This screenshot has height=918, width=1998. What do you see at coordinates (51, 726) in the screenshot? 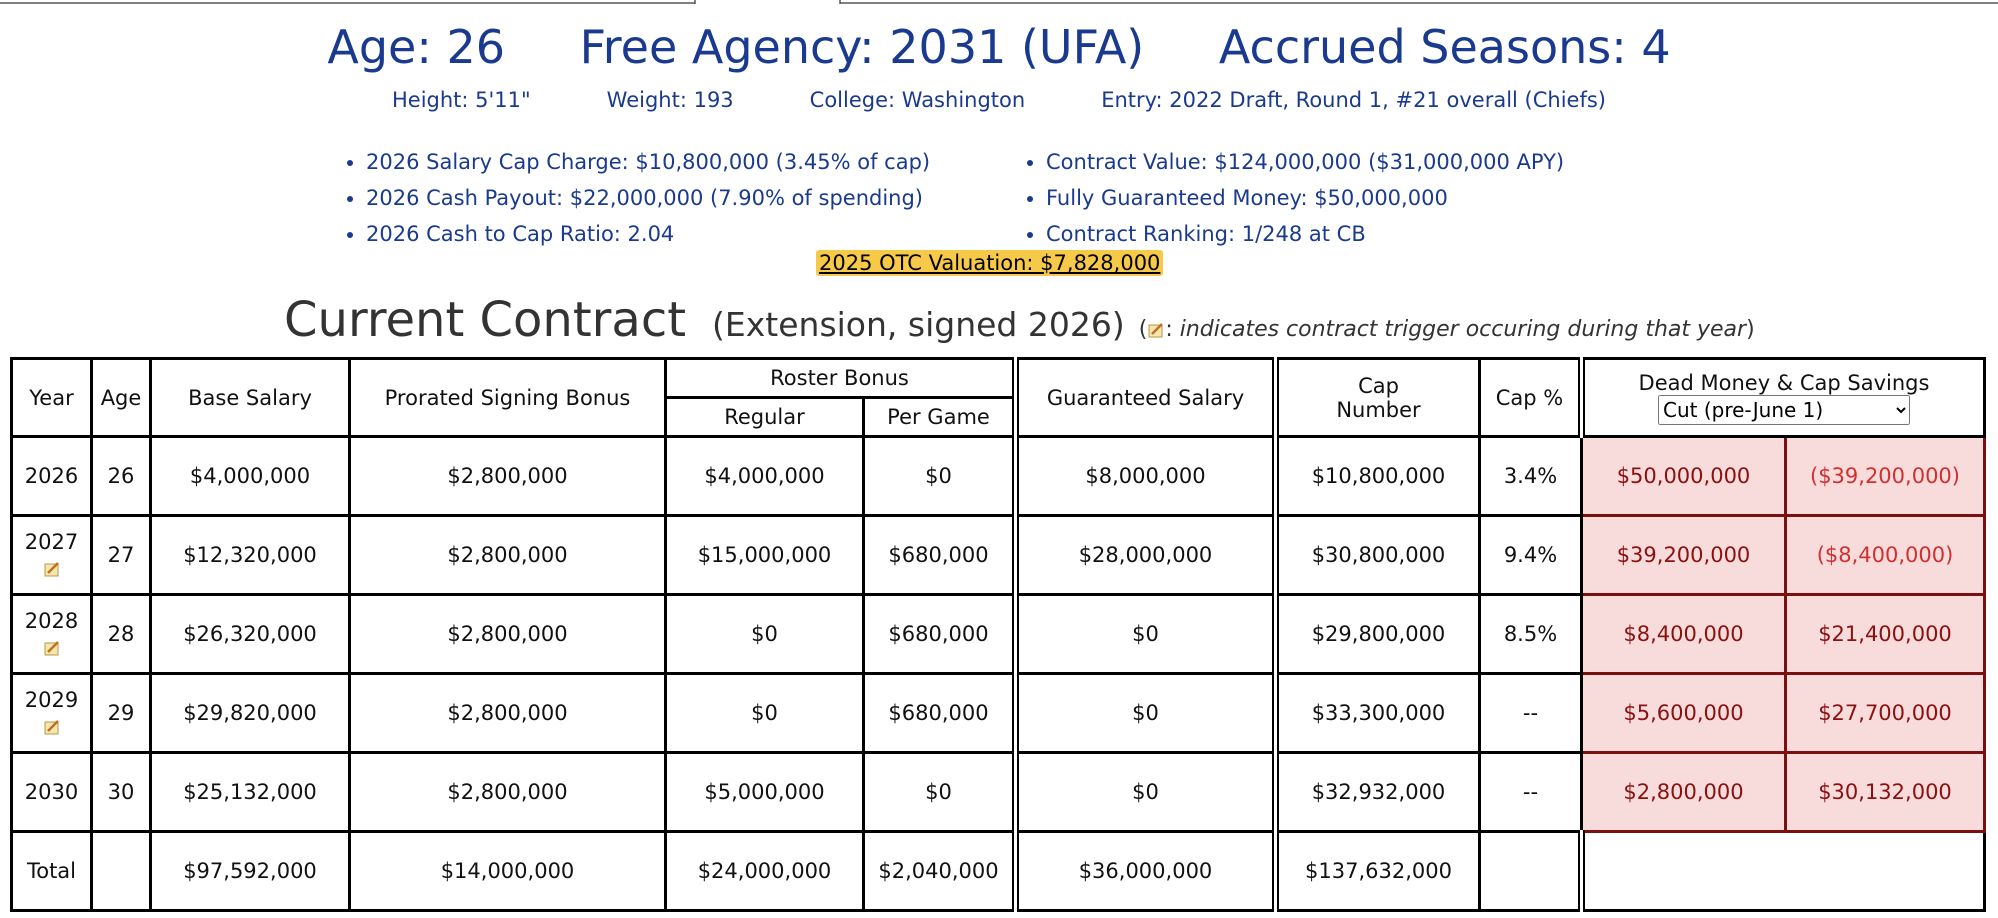
I see `trigger` at bounding box center [51, 726].